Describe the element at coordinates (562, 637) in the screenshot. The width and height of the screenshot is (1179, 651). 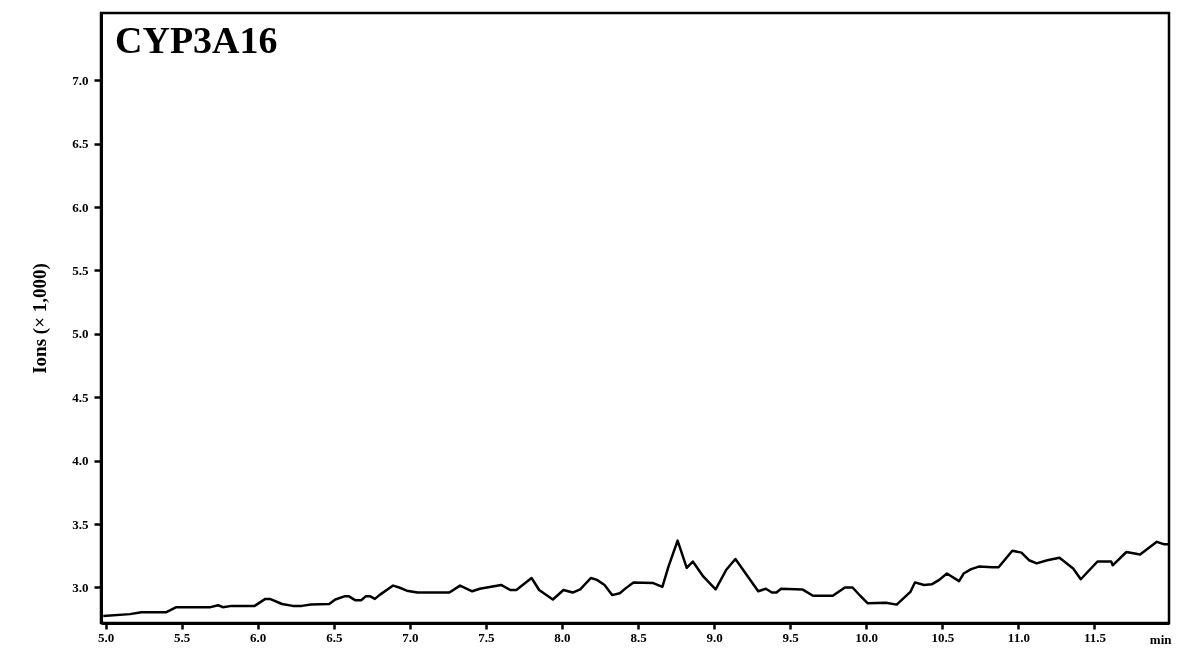
I see `x-tick-label: 8.0` at that location.